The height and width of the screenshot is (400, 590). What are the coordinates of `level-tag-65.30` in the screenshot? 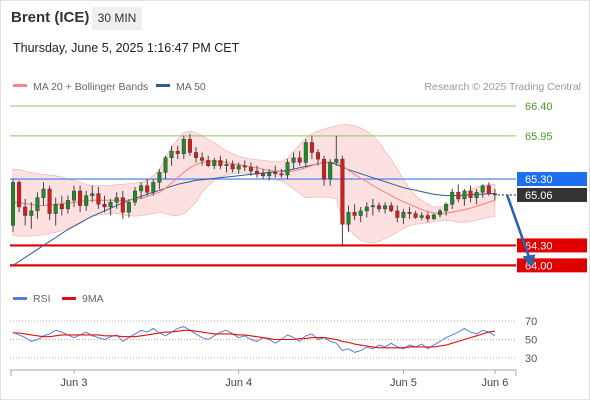 It's located at (552, 179).